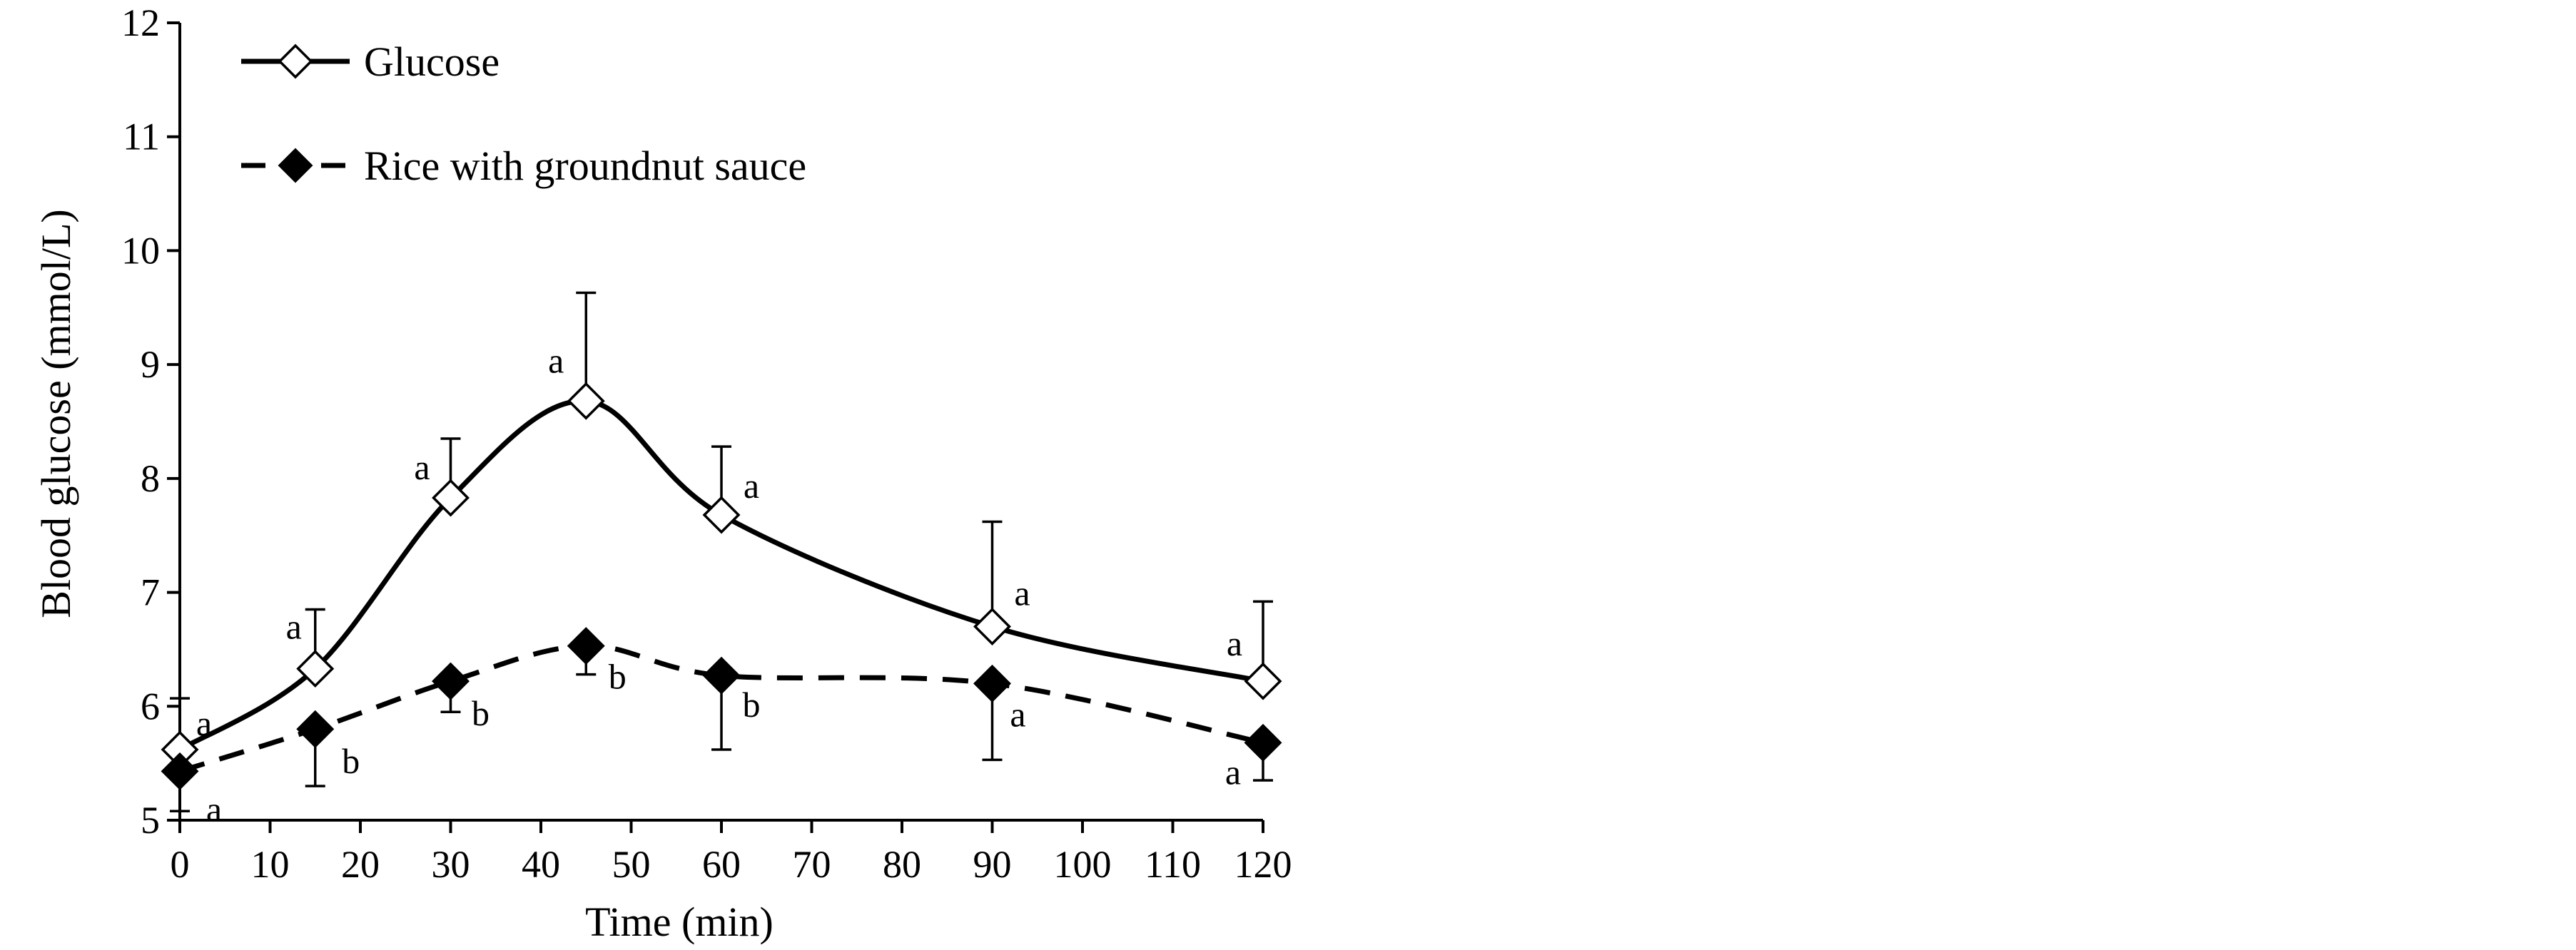  Describe the element at coordinates (150, 706) in the screenshot. I see `y-tick-label: 6` at that location.